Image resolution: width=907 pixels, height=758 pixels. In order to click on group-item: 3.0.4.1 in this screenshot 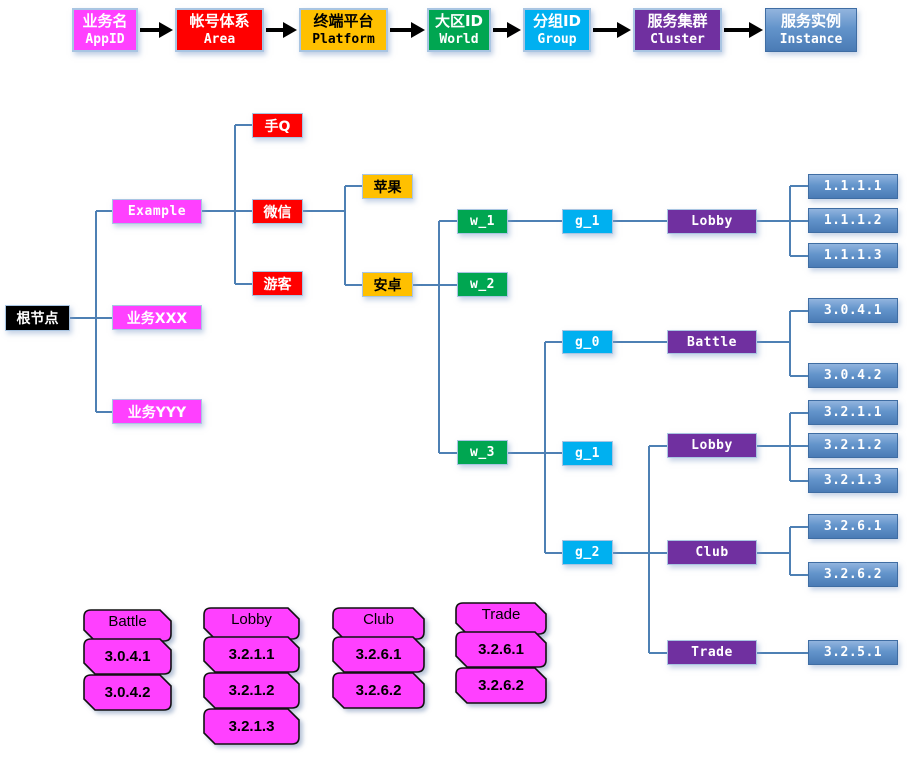, I will do `click(127, 656)`.